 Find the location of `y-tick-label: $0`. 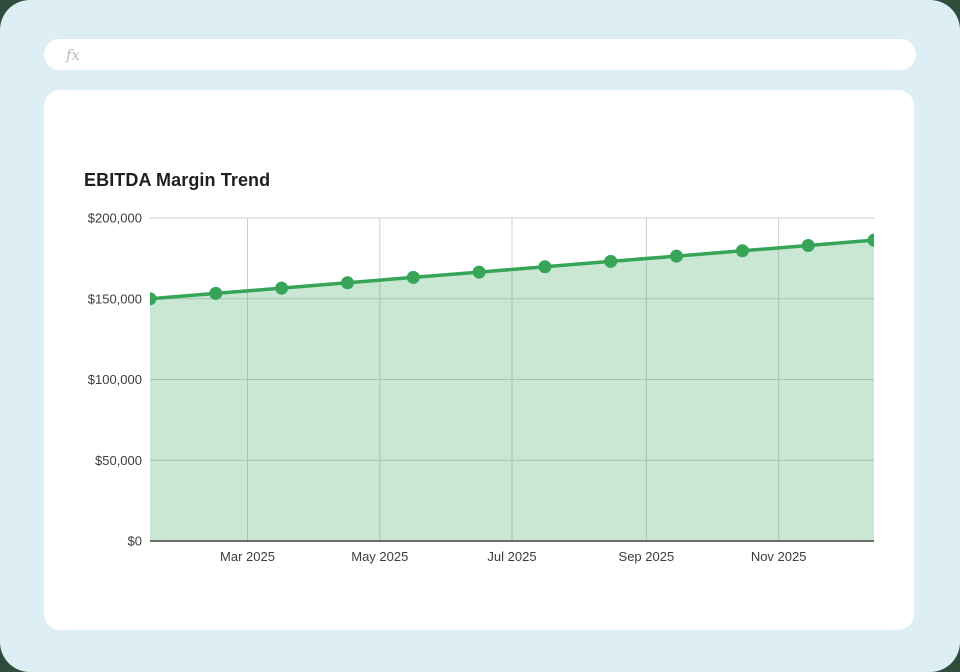

y-tick-label: $0 is located at coordinates (135, 541).